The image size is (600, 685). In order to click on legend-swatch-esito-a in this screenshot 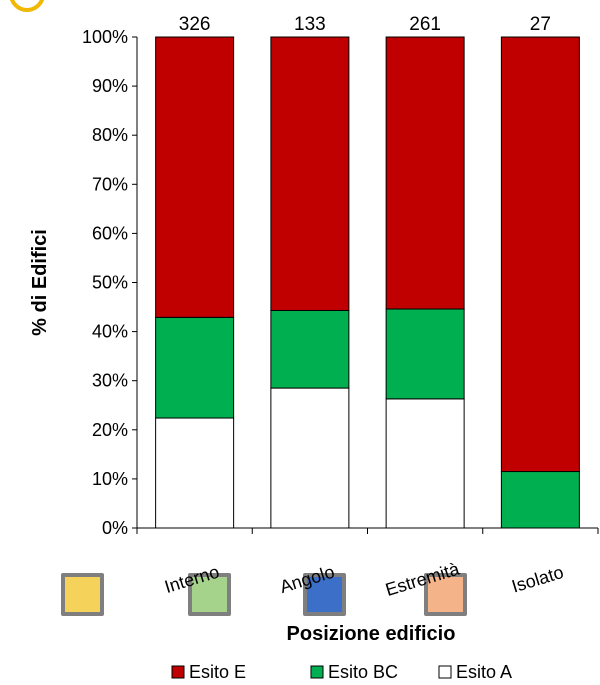, I will do `click(445, 672)`.